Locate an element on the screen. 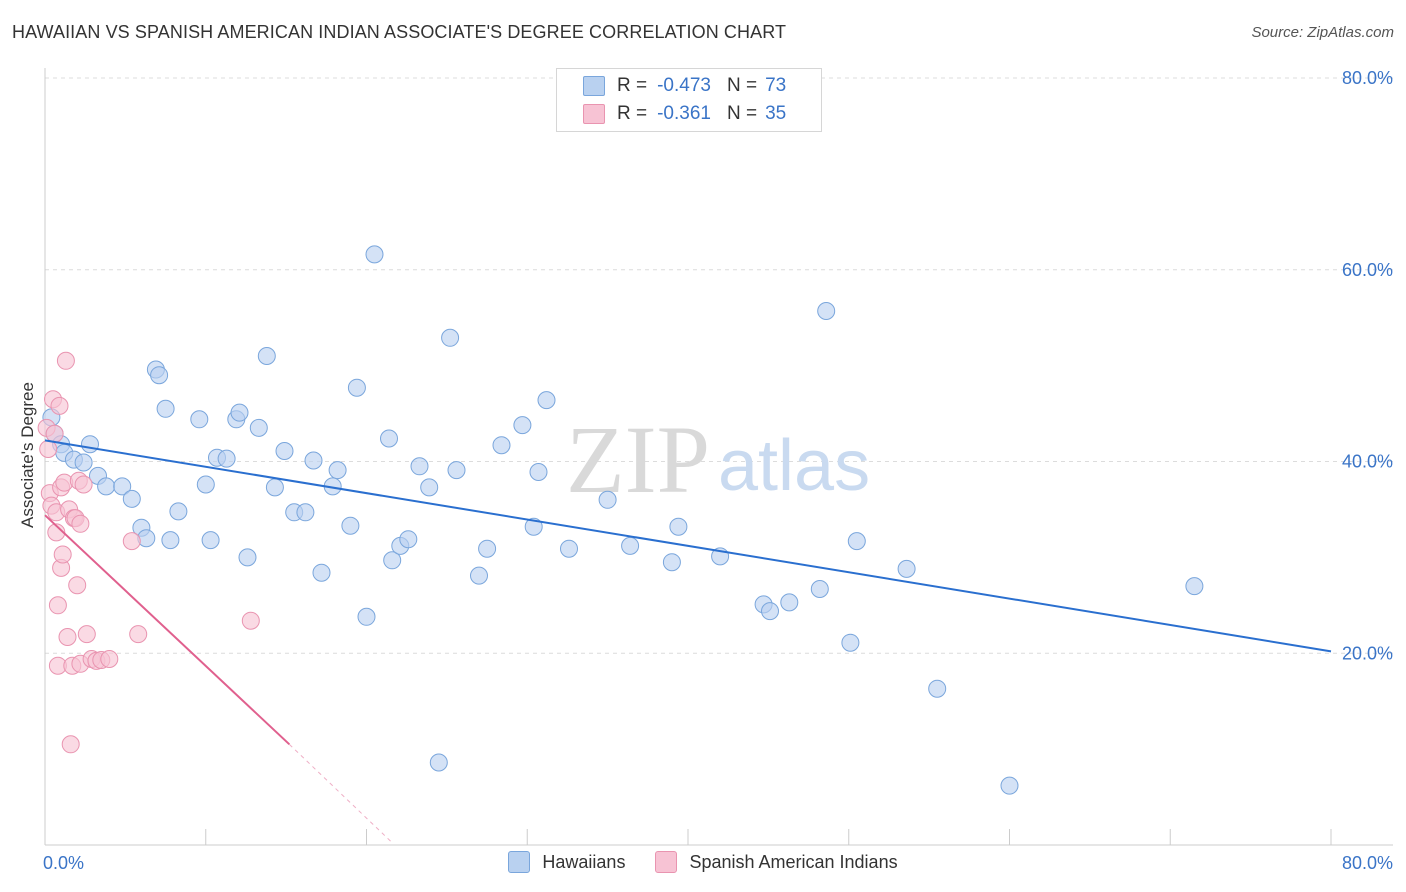 This screenshot has height=892, width=1406. x-tick-label: 0.0% is located at coordinates (63, 863).